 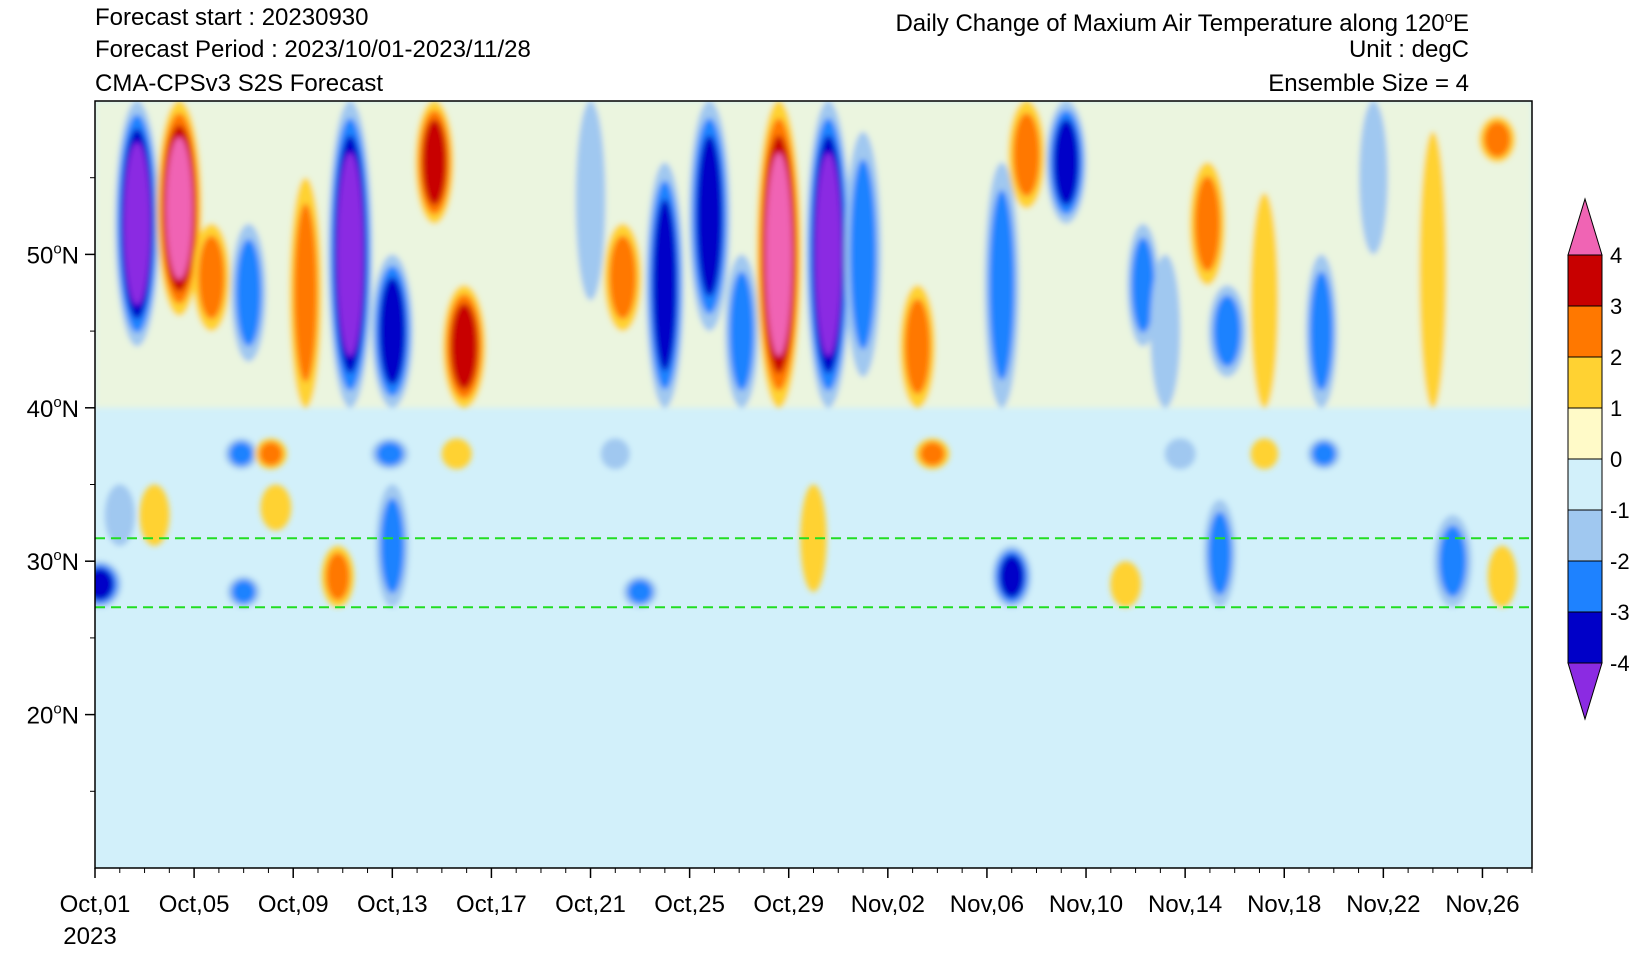 What do you see at coordinates (232, 17) in the screenshot?
I see `forecast-start-label: Forecast start : 20230930` at bounding box center [232, 17].